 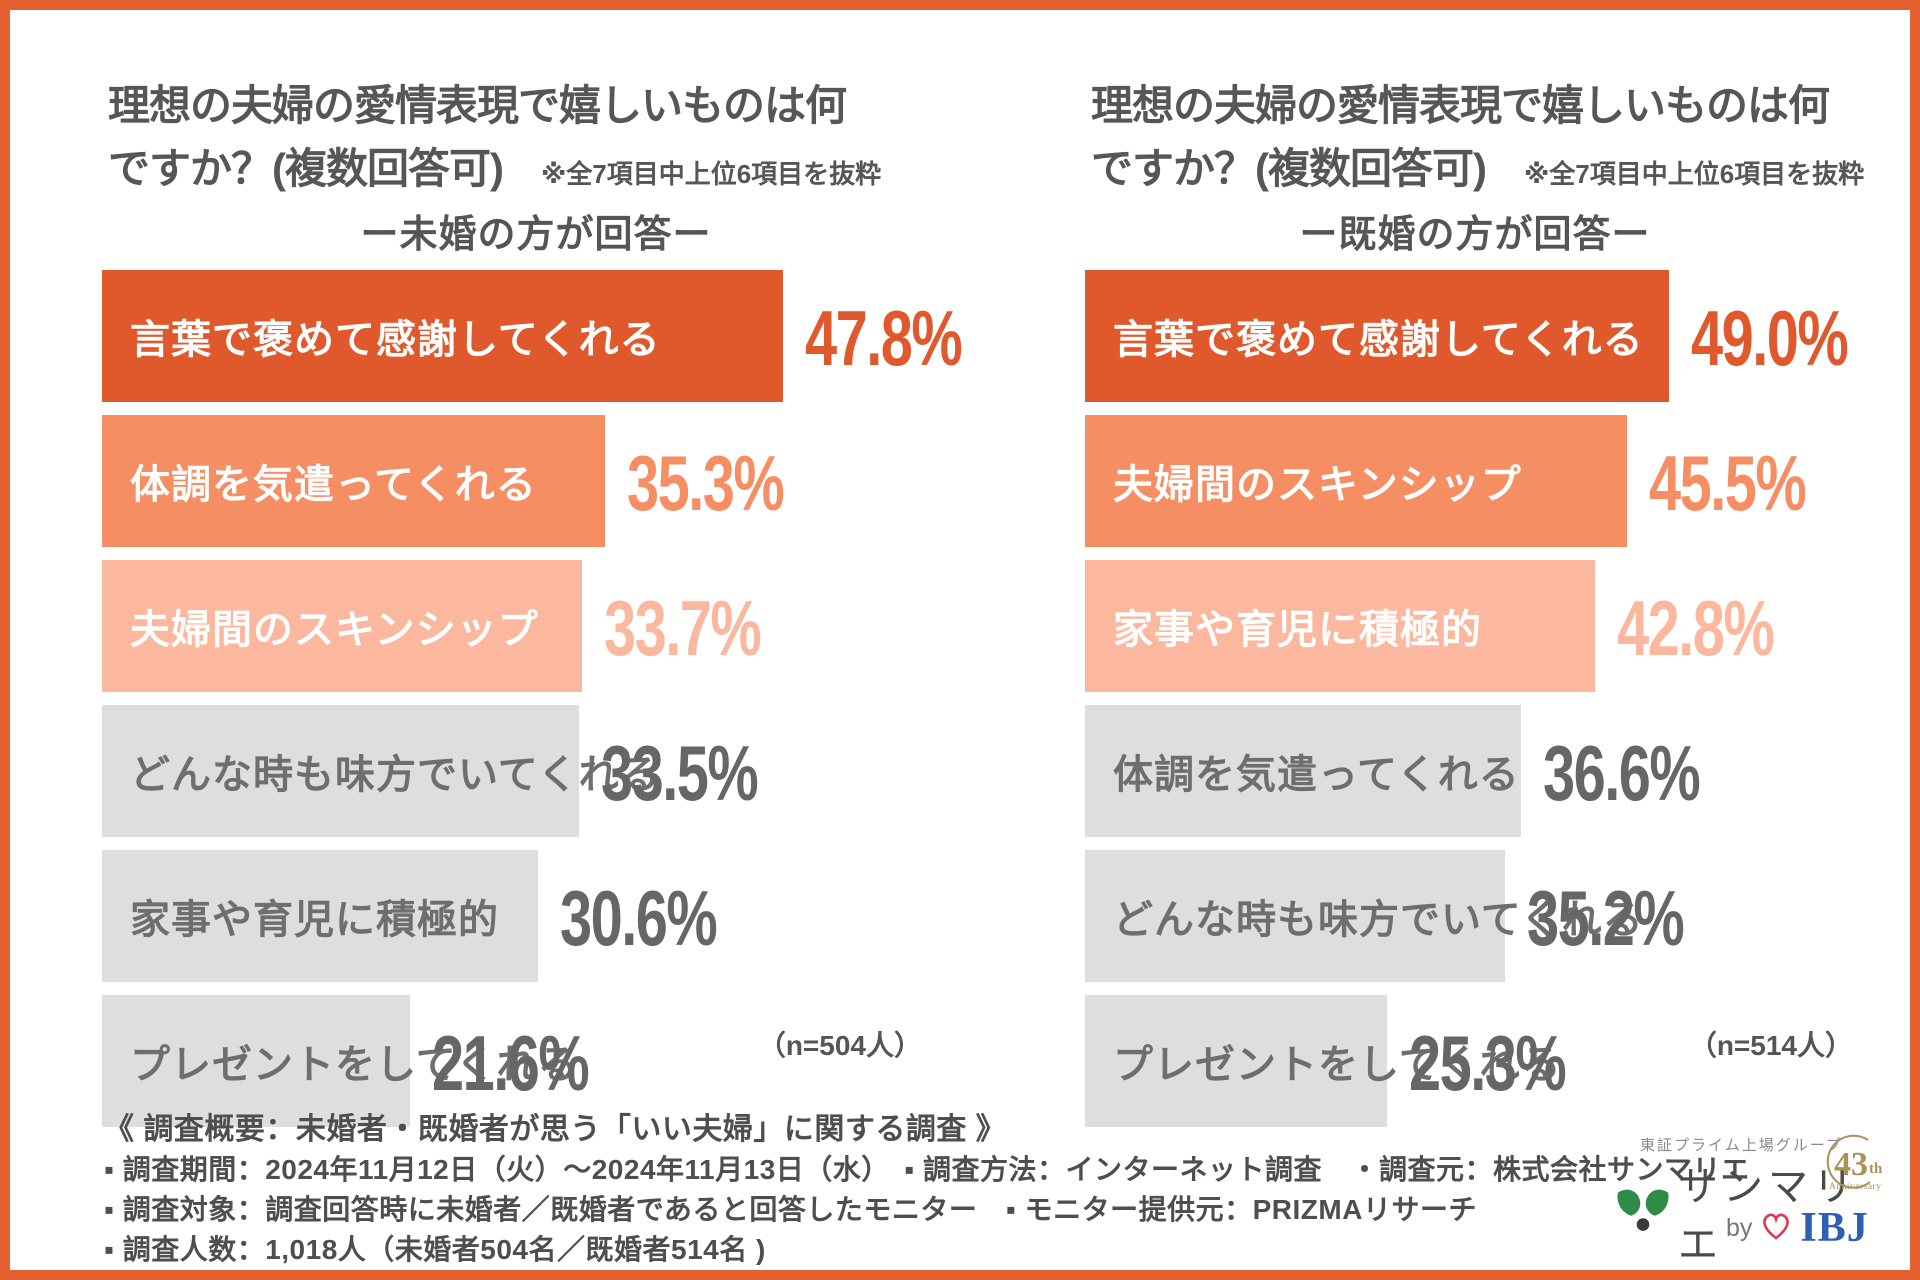 I want to click on sample-size-label: （n=504人）, so click(x=839, y=1045).